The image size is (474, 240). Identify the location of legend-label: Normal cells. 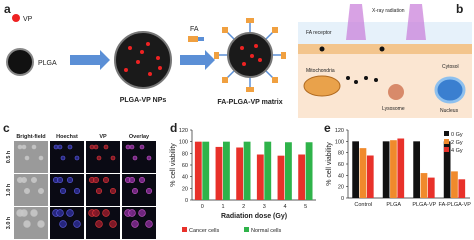
(266, 231).